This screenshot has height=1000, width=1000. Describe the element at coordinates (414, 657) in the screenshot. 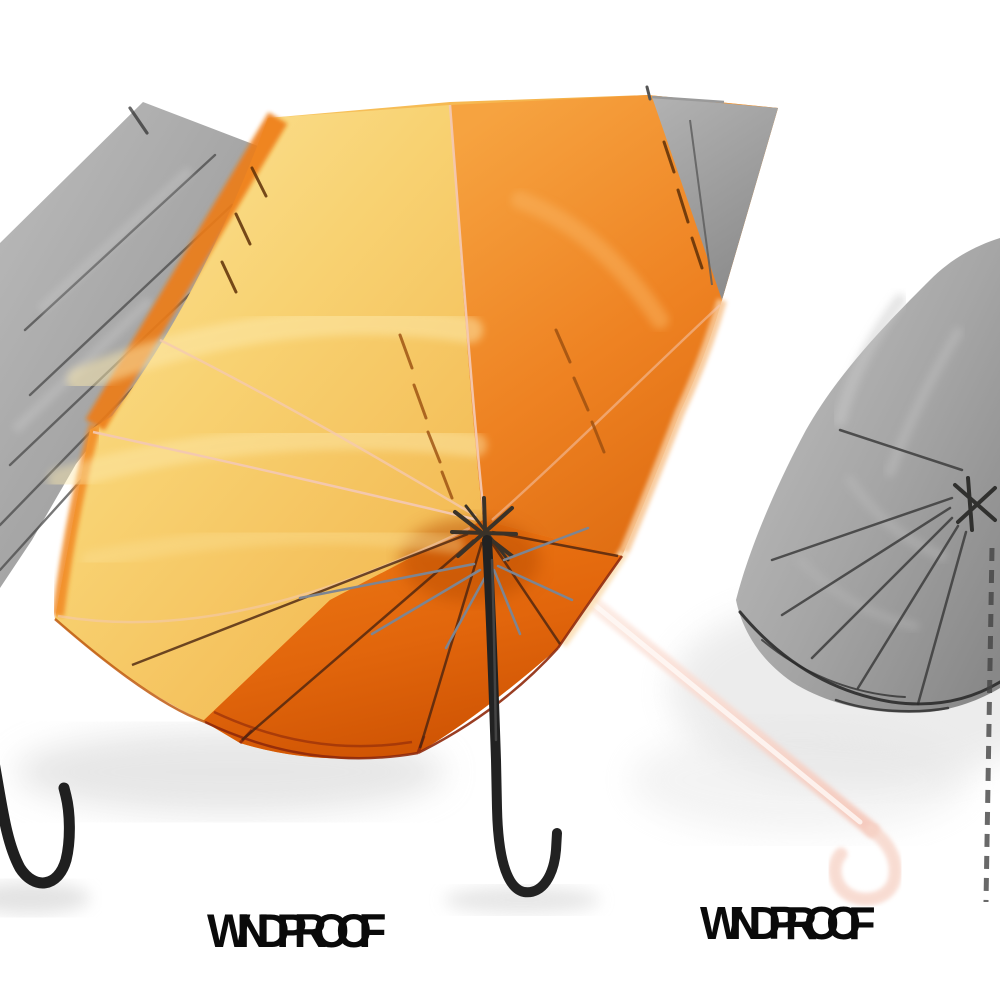

I see `edge-trim` at that location.